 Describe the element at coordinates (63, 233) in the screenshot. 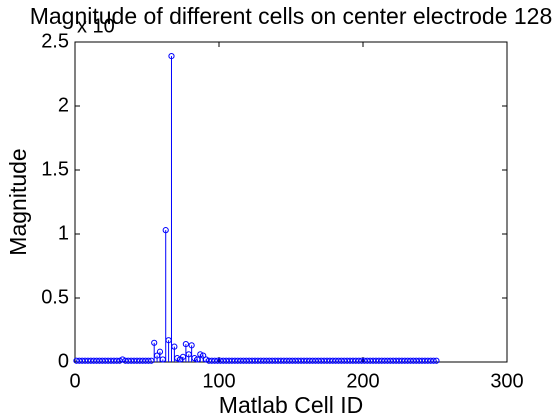

I see `y-tick-label: 1` at that location.